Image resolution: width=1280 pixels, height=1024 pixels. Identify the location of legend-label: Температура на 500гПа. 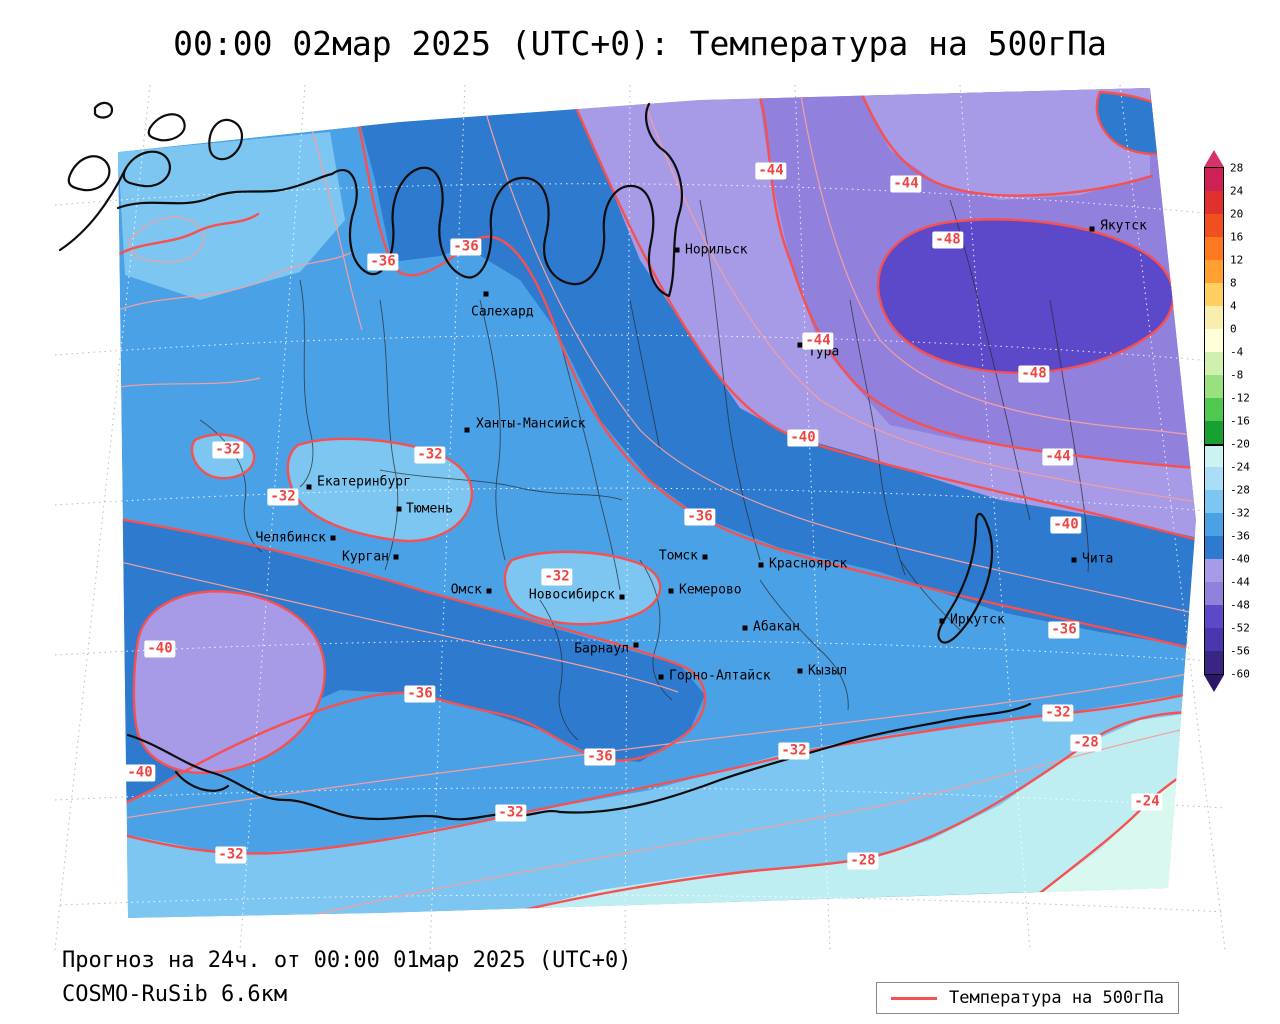
(1056, 998).